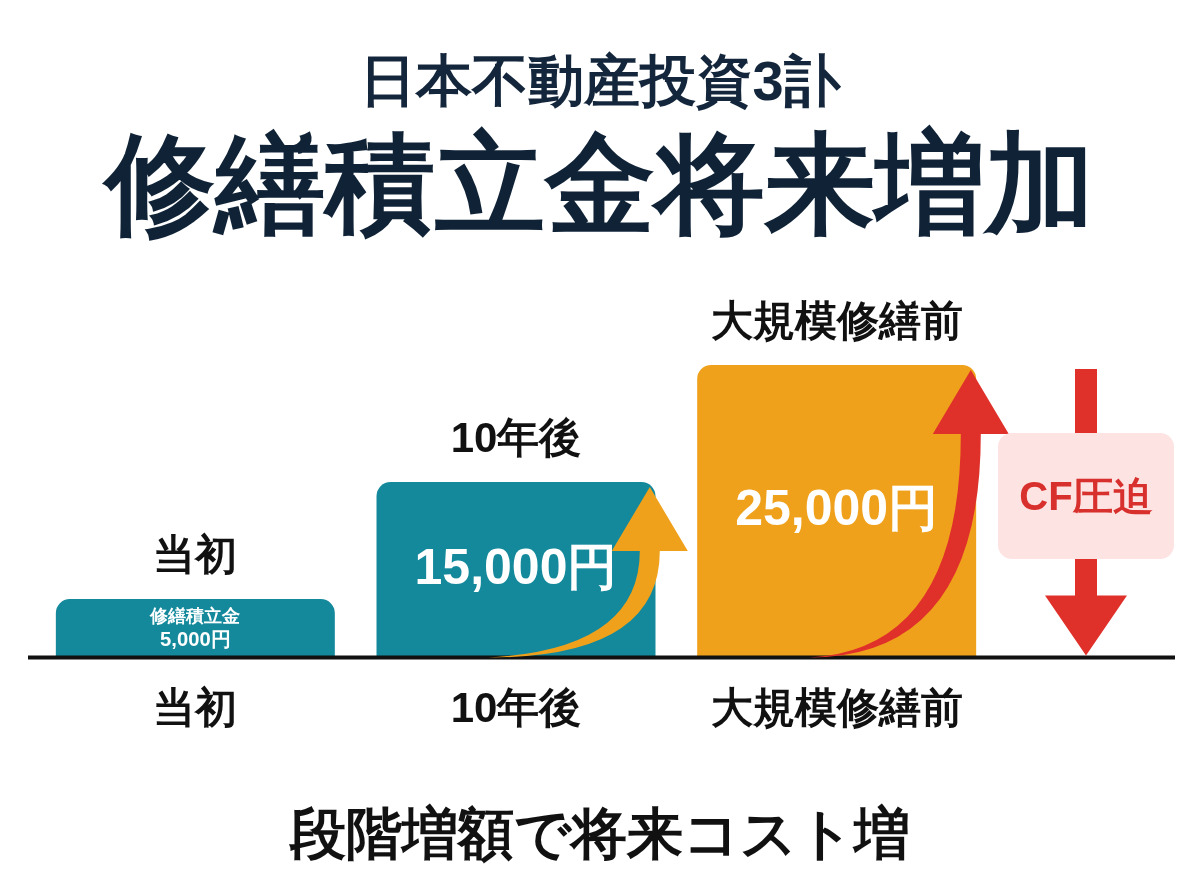 This screenshot has height=896, width=1200. What do you see at coordinates (195, 554) in the screenshot?
I see `category-label: 当初` at bounding box center [195, 554].